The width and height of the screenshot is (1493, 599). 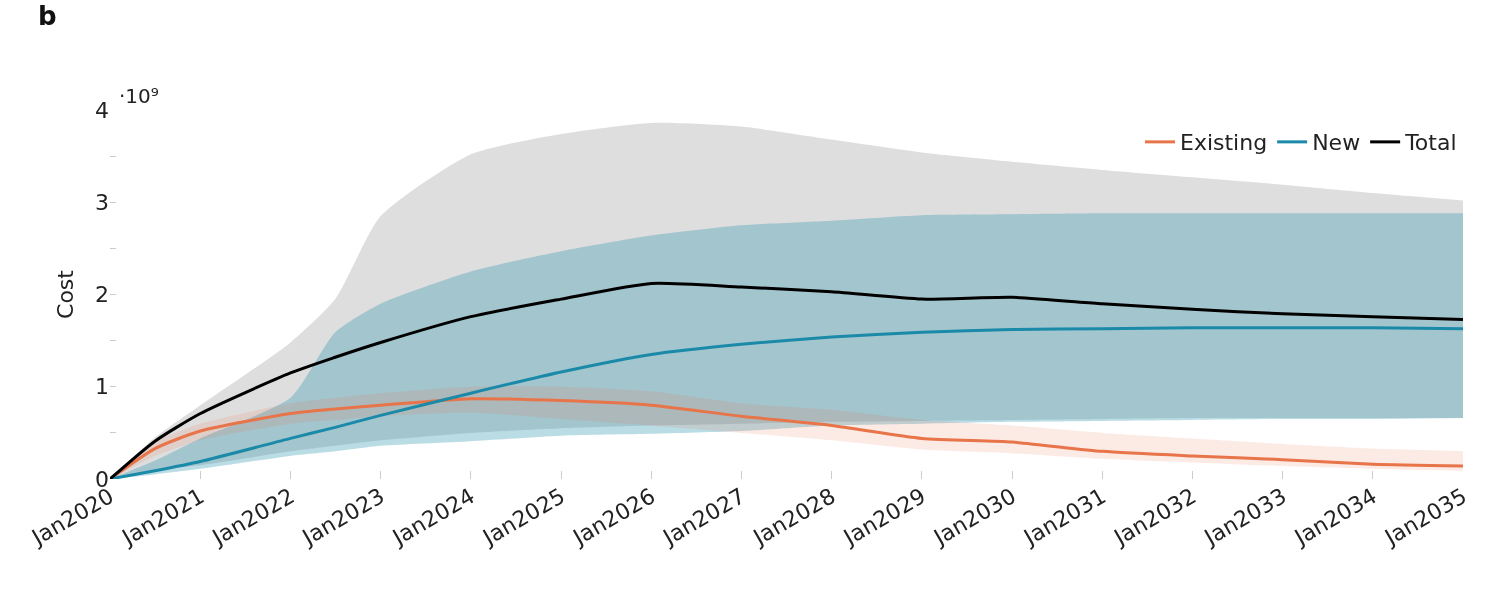 I want to click on y-tick-label: 4, so click(x=102, y=110).